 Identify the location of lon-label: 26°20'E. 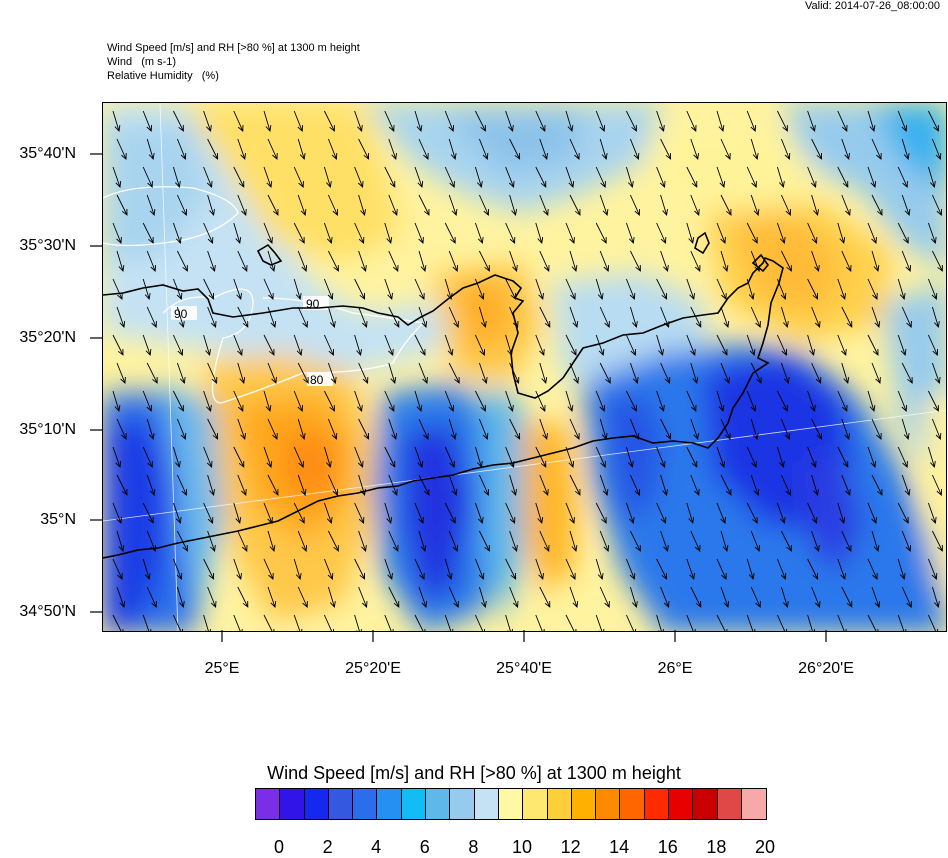
(826, 668).